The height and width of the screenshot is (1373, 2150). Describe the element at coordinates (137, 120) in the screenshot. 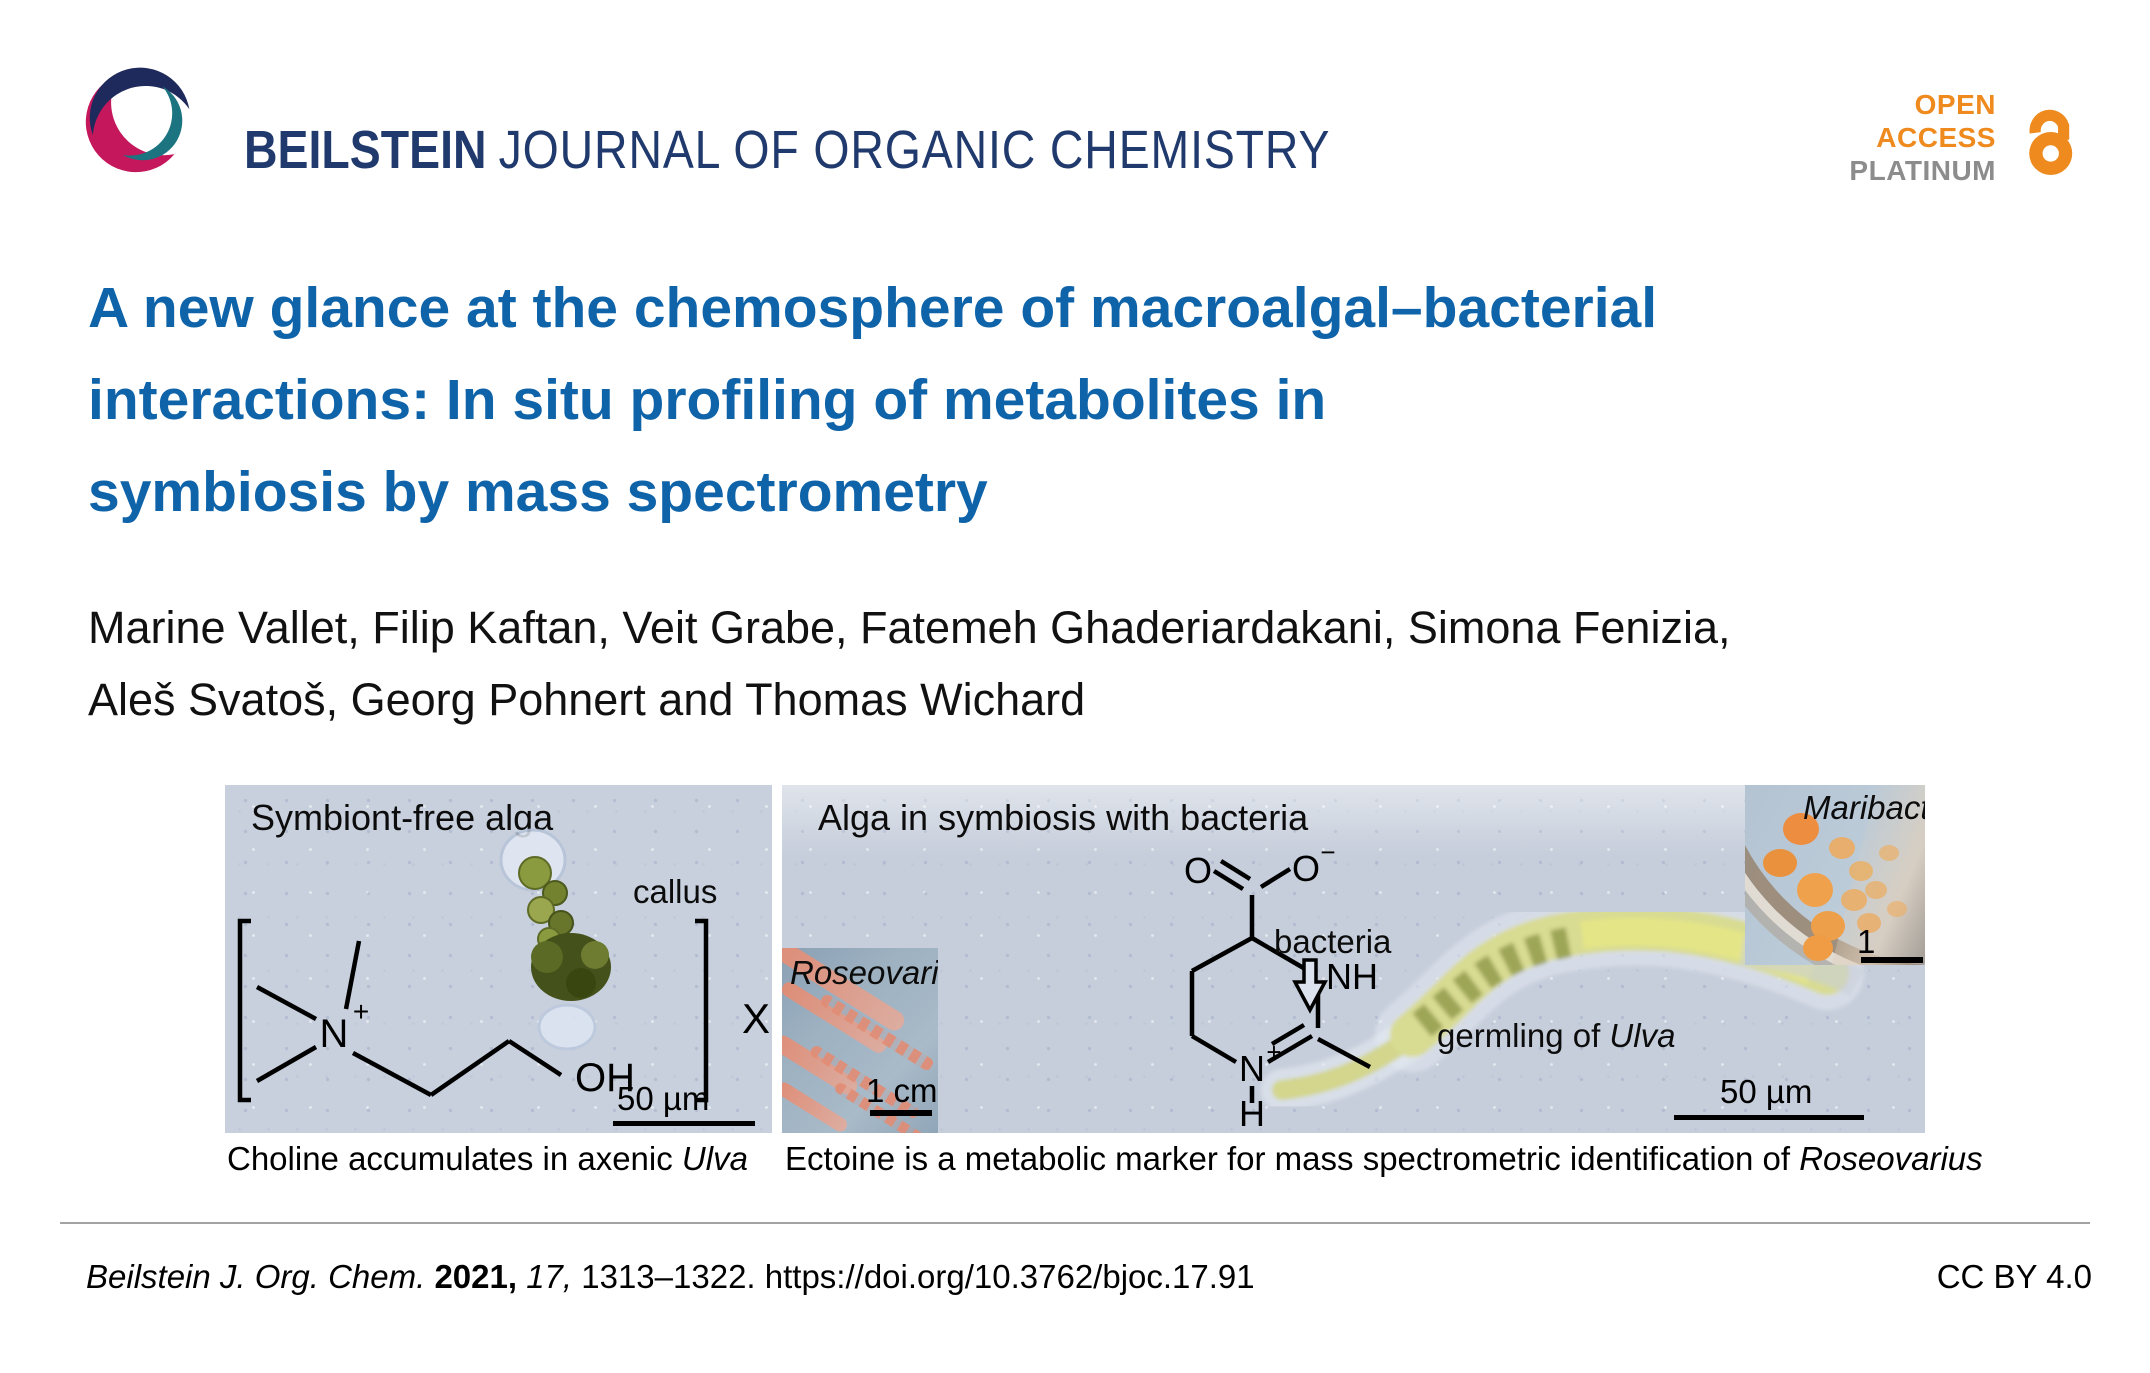

I see `beilstein-swirl-logo-icon` at that location.